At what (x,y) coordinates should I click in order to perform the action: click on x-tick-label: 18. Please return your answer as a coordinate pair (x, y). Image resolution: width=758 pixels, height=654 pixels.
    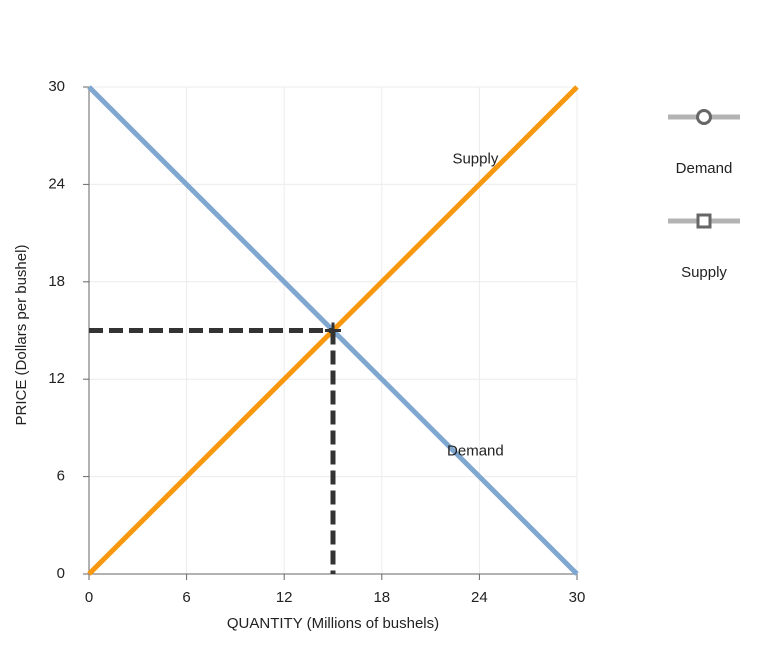
    Looking at the image, I should click on (381, 597).